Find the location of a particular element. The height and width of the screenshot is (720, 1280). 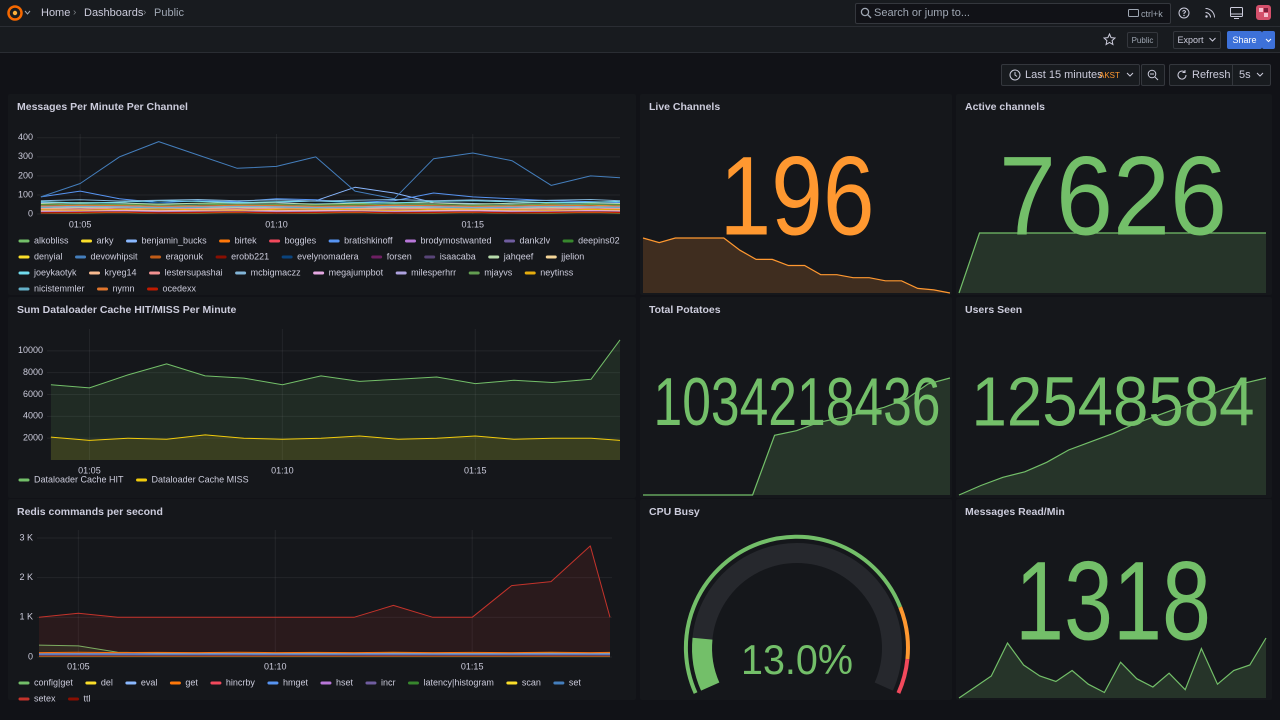

time-range-picker: Last 15 minutes AKST is located at coordinates (1070, 75).